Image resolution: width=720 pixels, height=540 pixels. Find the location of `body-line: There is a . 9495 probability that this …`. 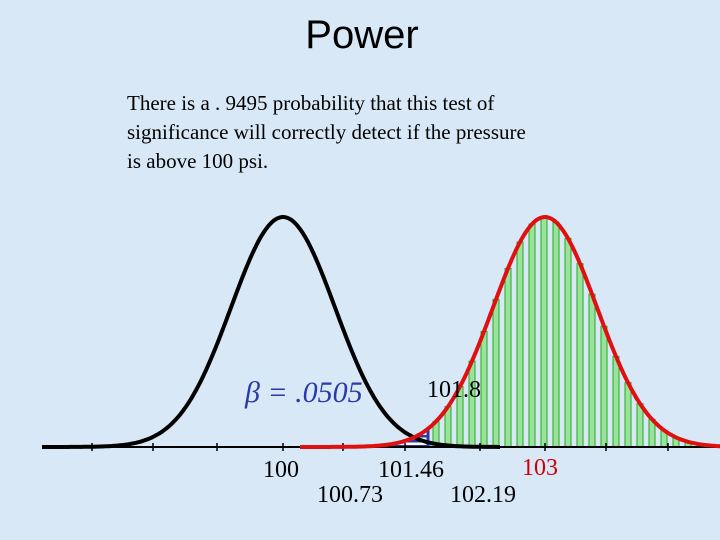

body-line: There is a . 9495 probability that this … is located at coordinates (310, 103).